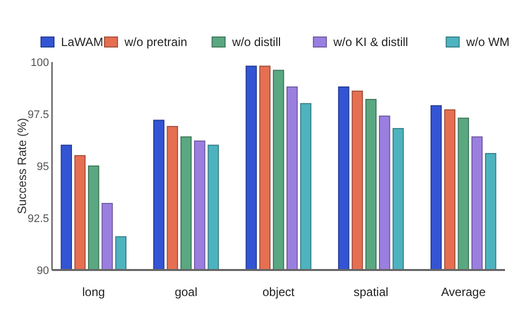 The height and width of the screenshot is (310, 525). I want to click on y-tick-label: 92.5, so click(38, 218).